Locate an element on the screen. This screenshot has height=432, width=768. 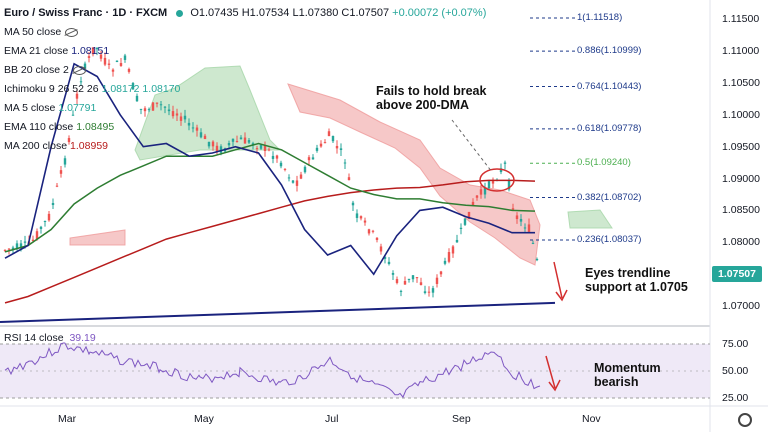
indicator-value: 1.08172 1.08170 is located at coordinates (141, 89).